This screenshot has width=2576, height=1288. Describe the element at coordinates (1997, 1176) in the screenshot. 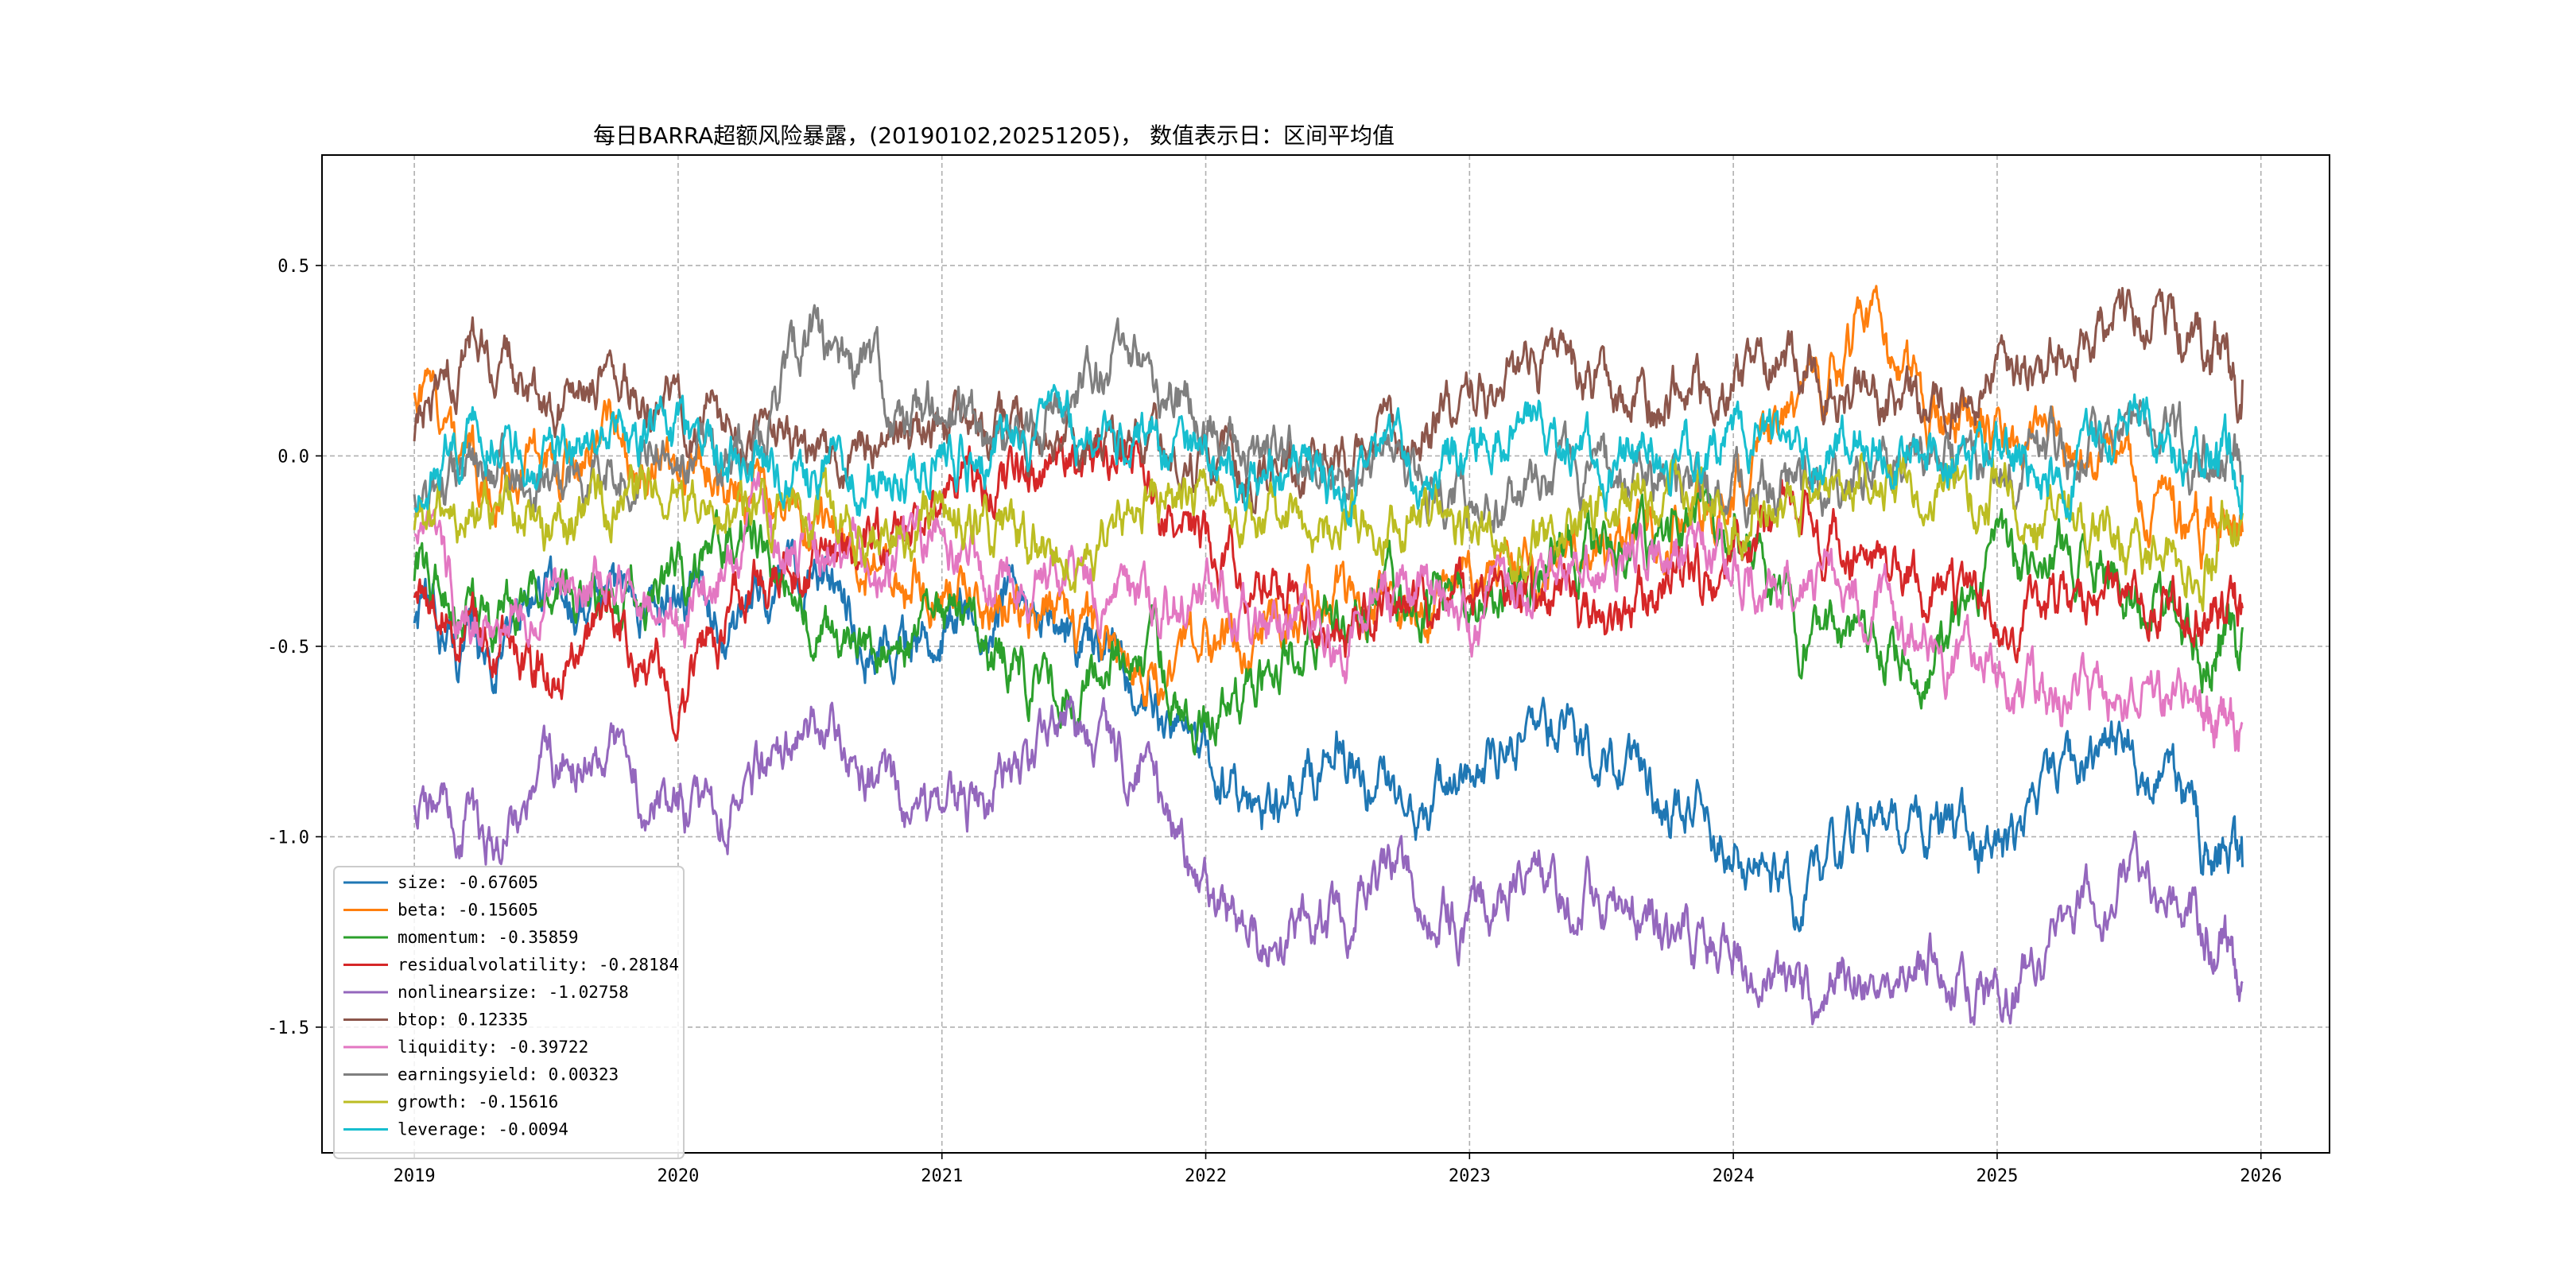

I see `x-tick-label: 2025` at that location.